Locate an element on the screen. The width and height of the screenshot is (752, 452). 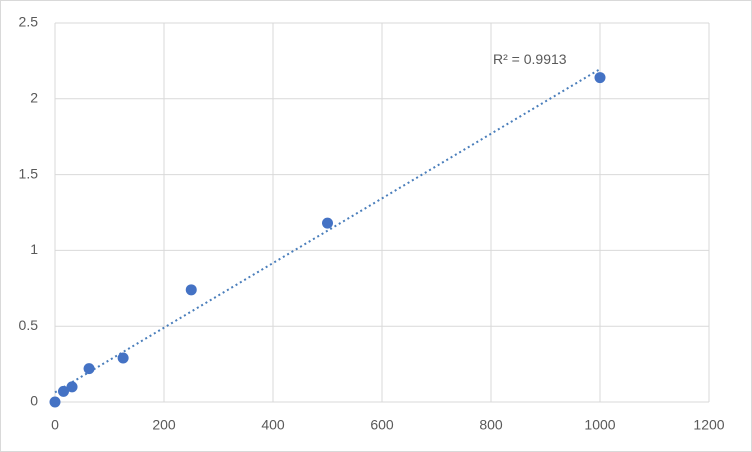
x-tick-label: 1000 is located at coordinates (599, 425).